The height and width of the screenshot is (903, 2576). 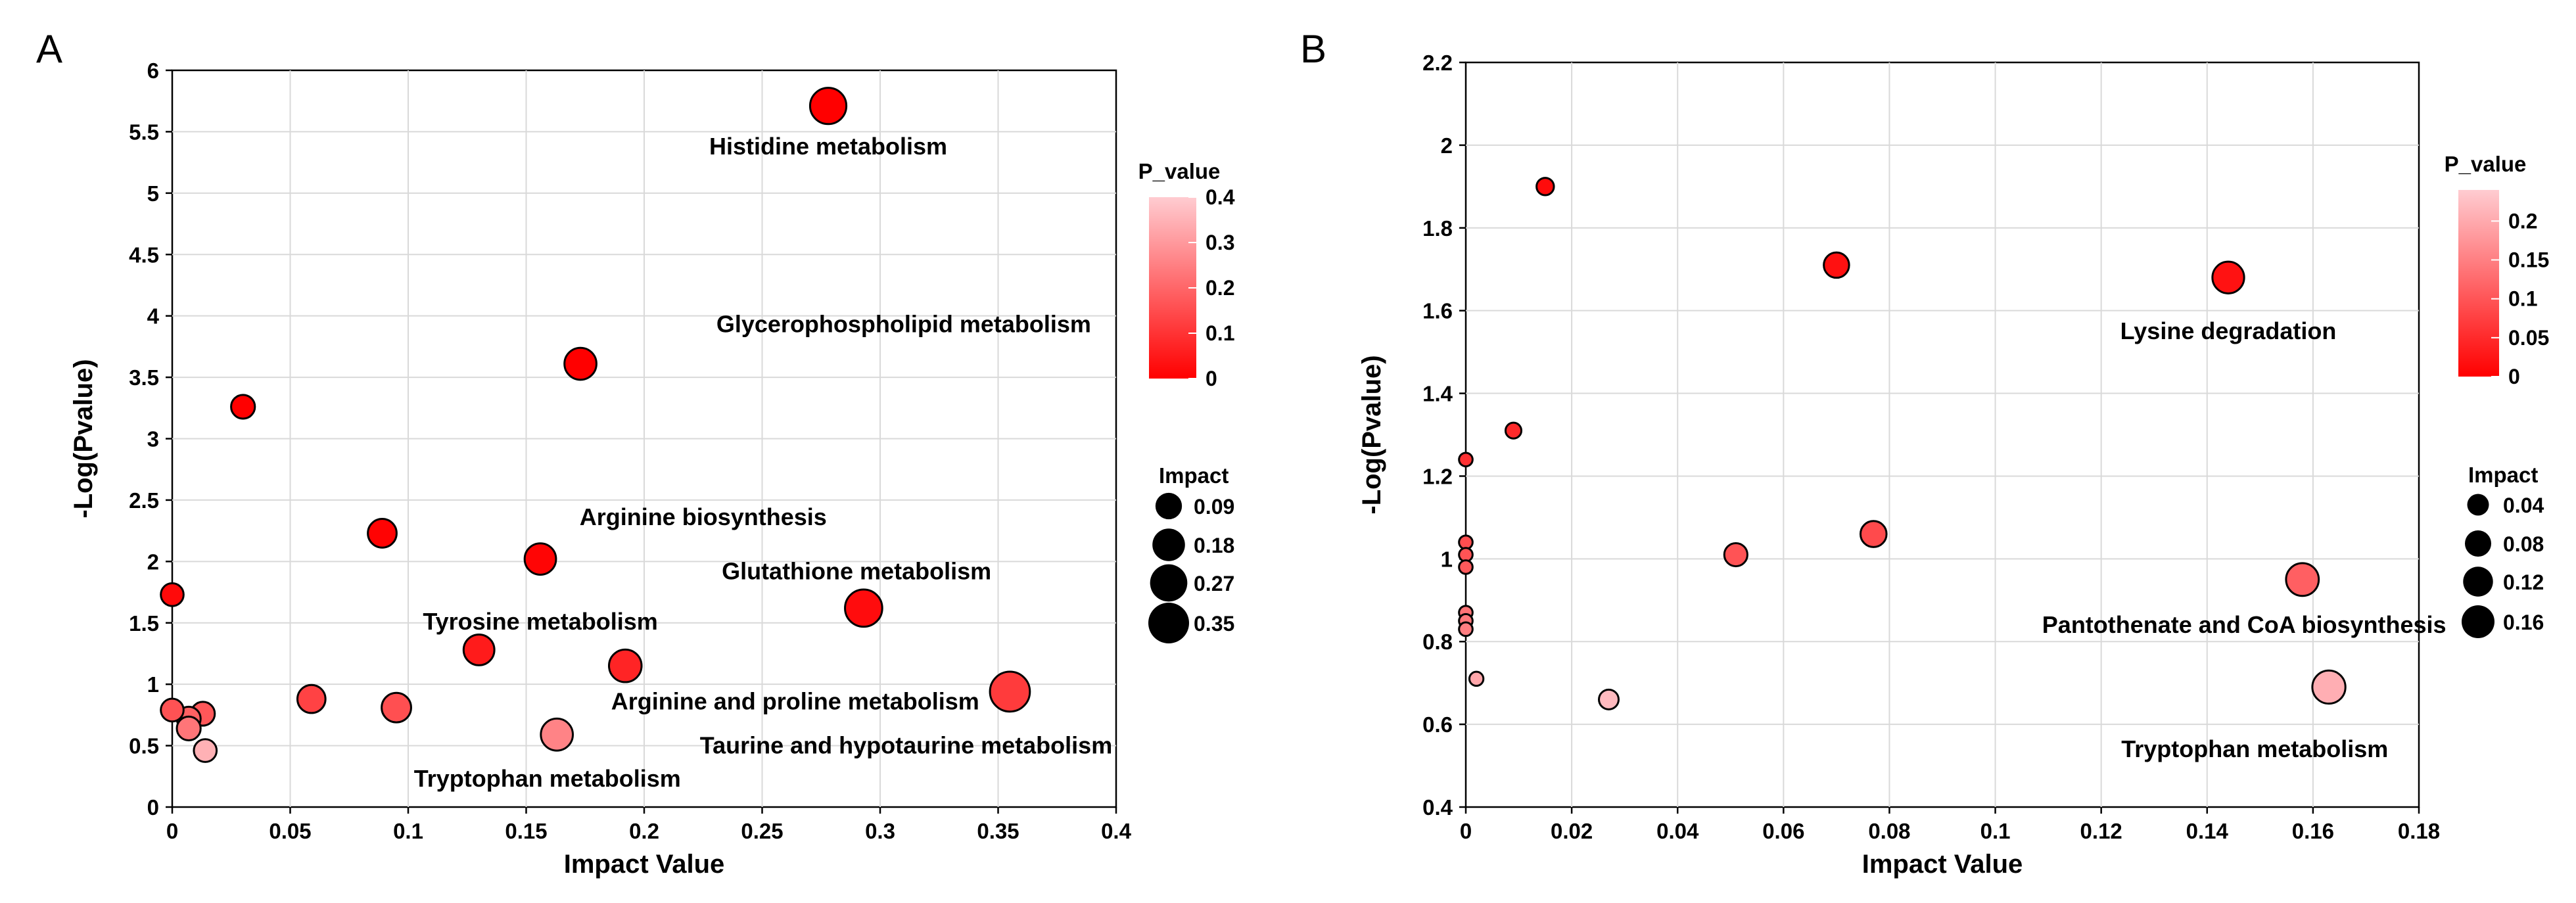 I want to click on x-tick-label: 0.08, so click(x=1889, y=831).